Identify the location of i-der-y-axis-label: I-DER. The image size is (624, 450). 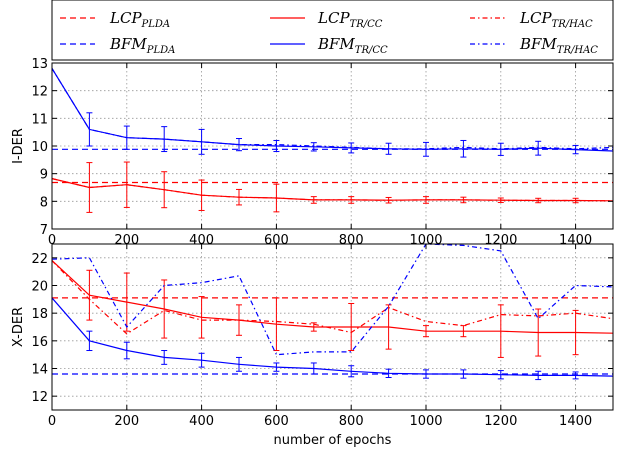
(18, 146).